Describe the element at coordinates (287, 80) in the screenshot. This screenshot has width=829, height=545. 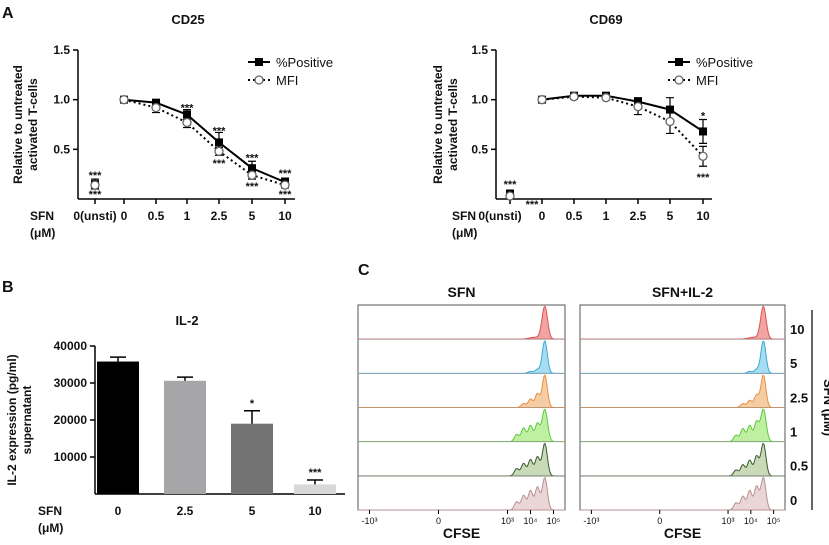
I see `legend-label: MFI` at that location.